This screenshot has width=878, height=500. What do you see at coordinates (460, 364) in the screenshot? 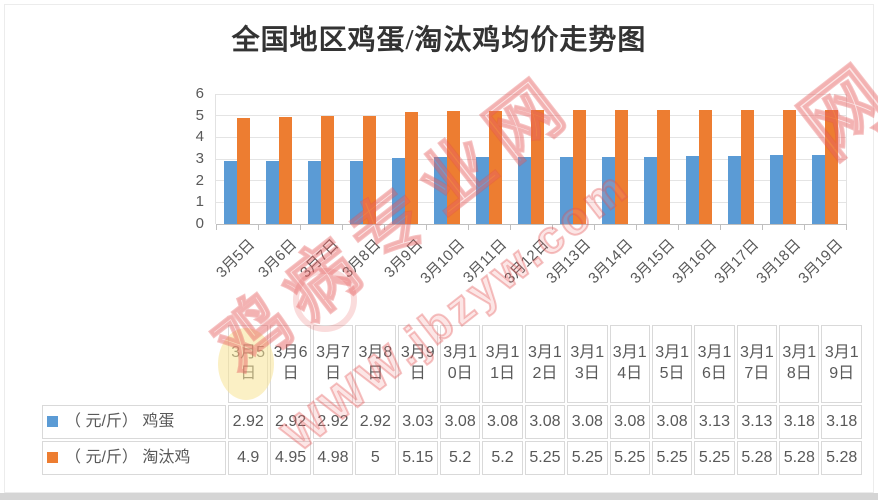
I see `table-header-cell: 3月10日` at bounding box center [460, 364].